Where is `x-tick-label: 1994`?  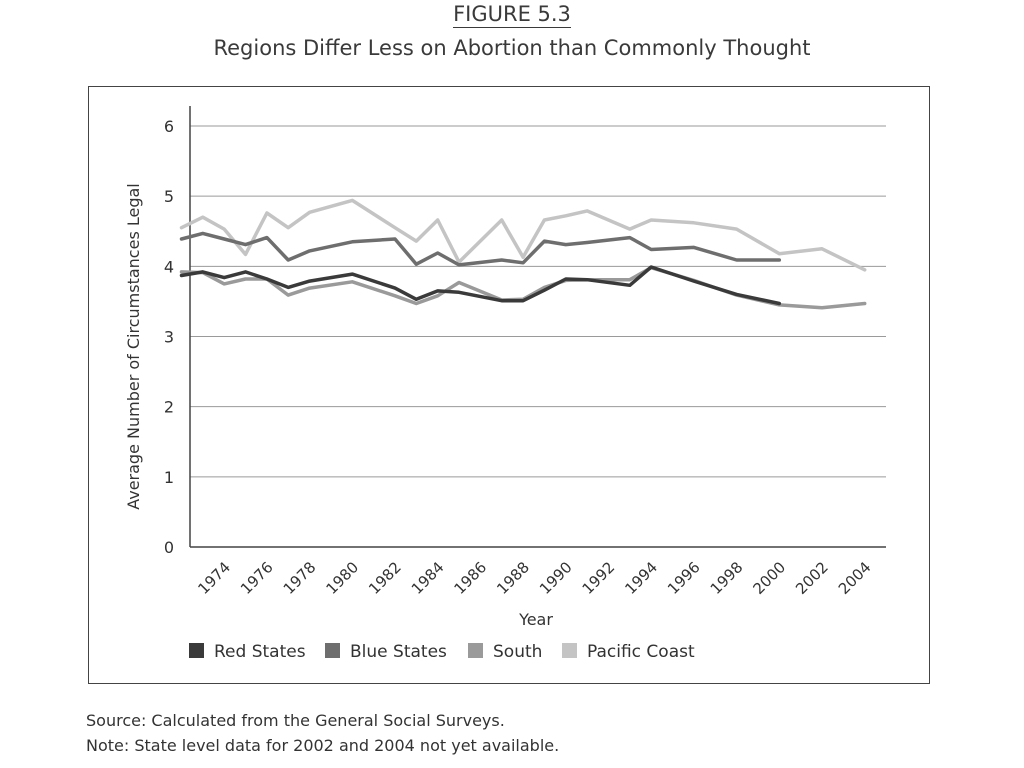
x-tick-label: 1994 is located at coordinates (641, 578).